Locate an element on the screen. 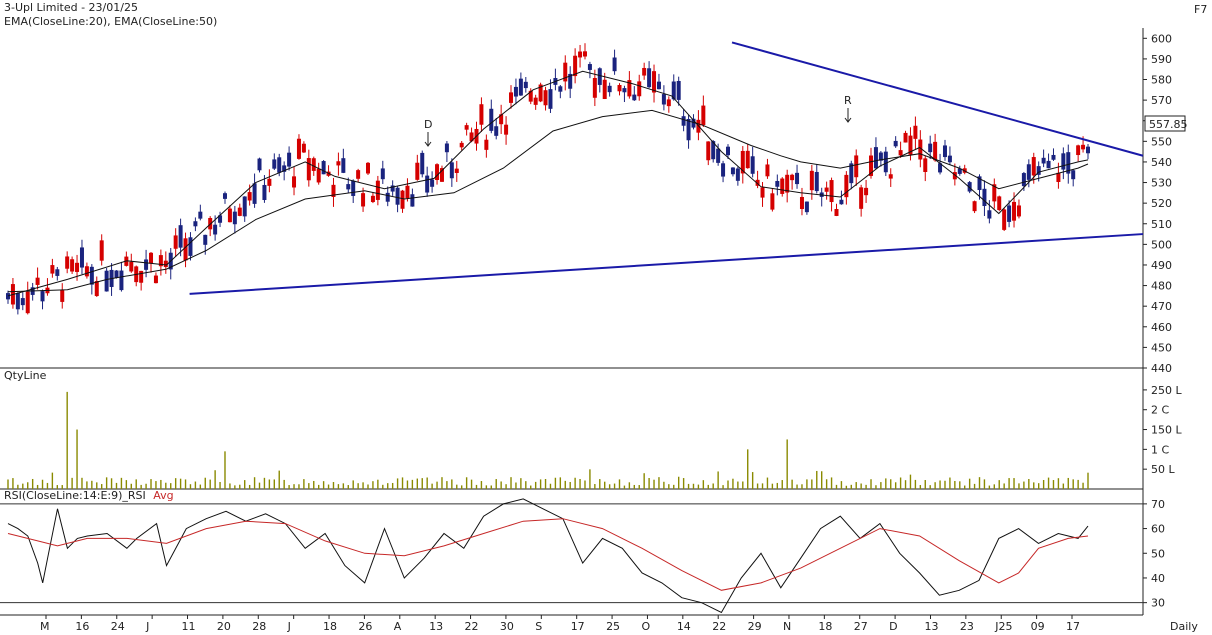 The width and height of the screenshot is (1212, 635). volume-tick-label: 250 L is located at coordinates (1166, 390).